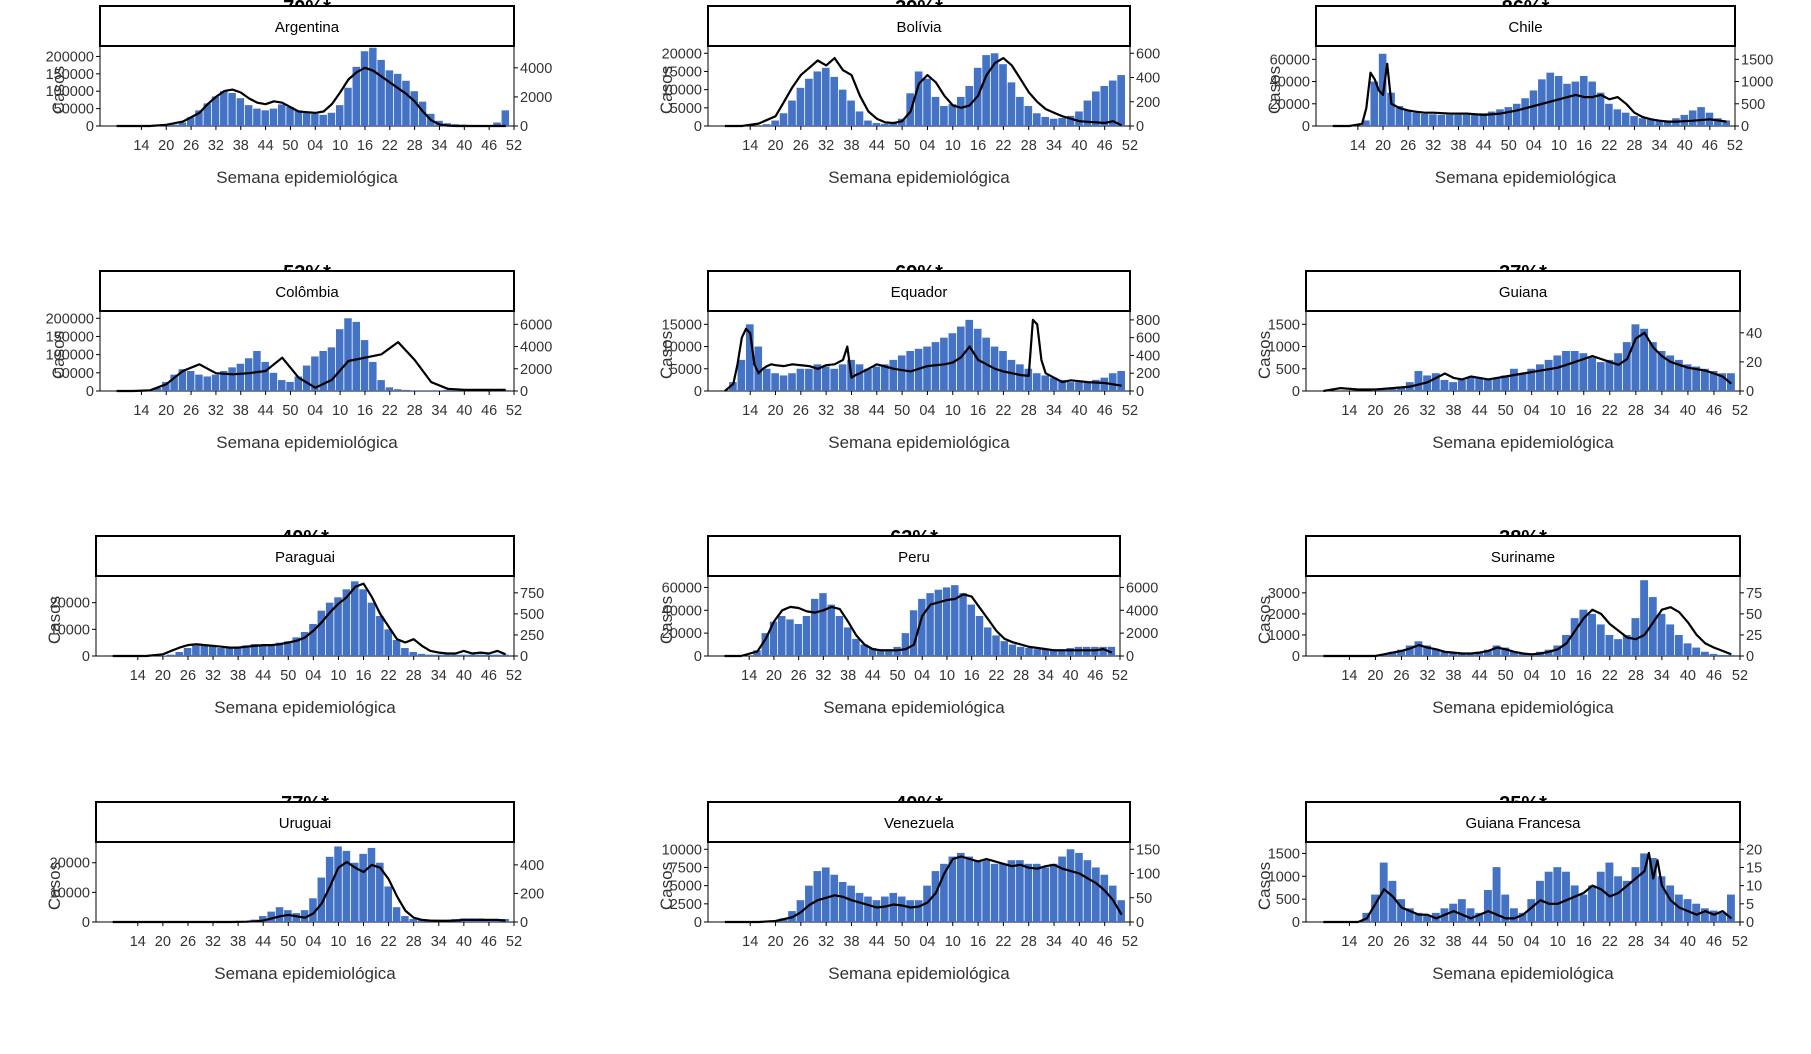  Describe the element at coordinates (307, 177) in the screenshot. I see `x-axis-label: Semana epidemiológica` at that location.